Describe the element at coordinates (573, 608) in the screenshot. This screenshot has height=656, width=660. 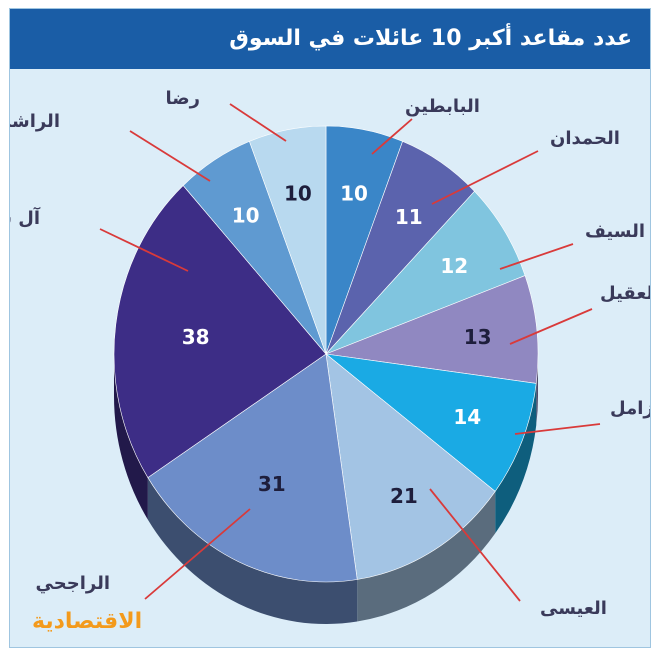
I see `category-label: العيسى` at that location.